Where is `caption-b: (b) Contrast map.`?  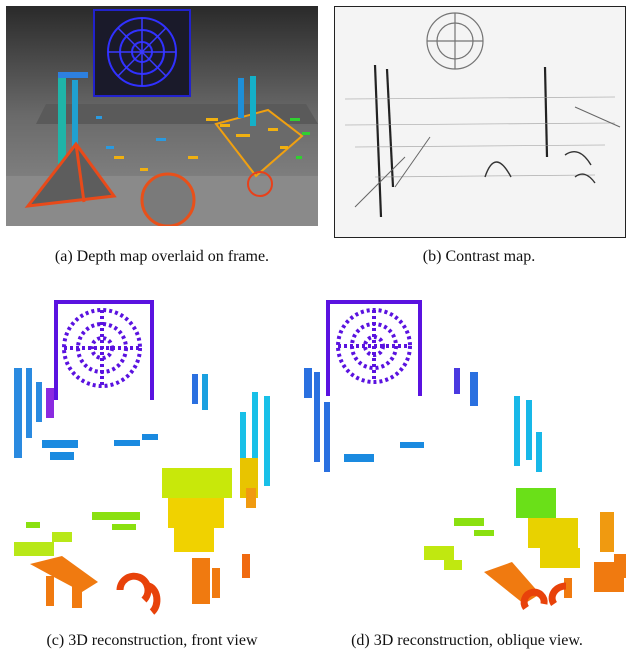
caption-b: (b) Contrast map. is located at coordinates (479, 256).